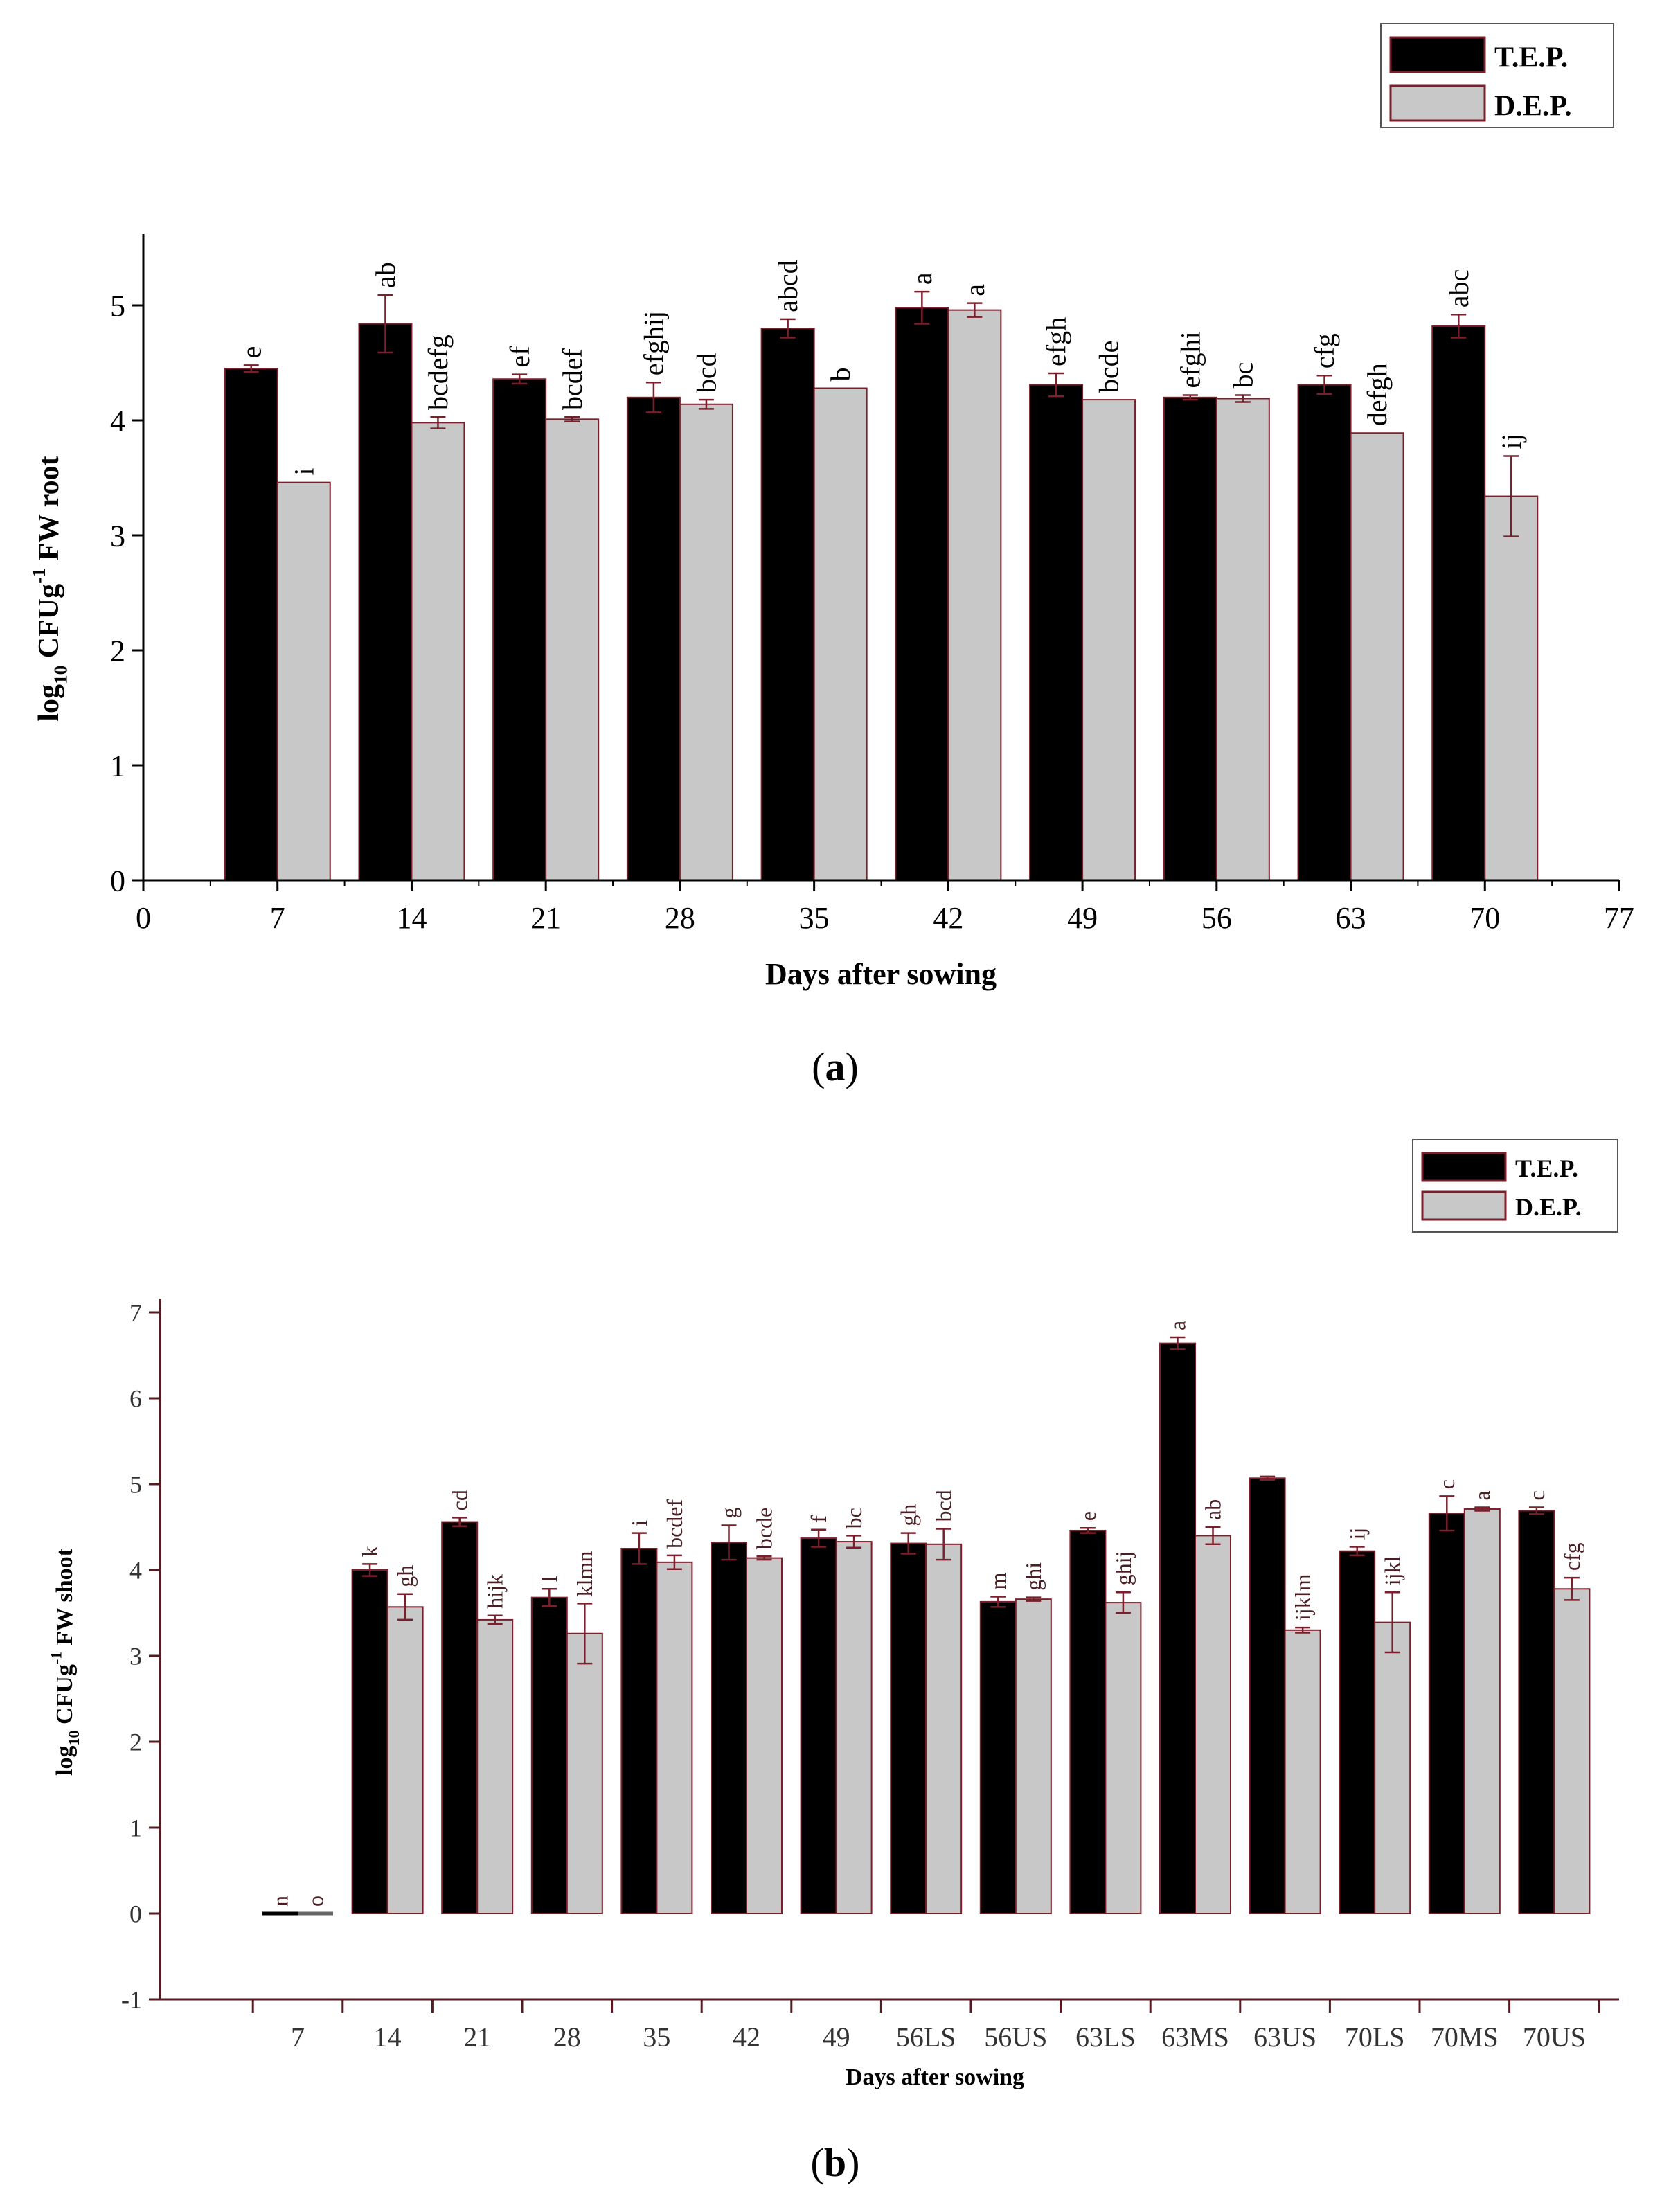 This screenshot has width=1671, height=2212. What do you see at coordinates (572, 380) in the screenshot?
I see `significance-letter: bcdef` at bounding box center [572, 380].